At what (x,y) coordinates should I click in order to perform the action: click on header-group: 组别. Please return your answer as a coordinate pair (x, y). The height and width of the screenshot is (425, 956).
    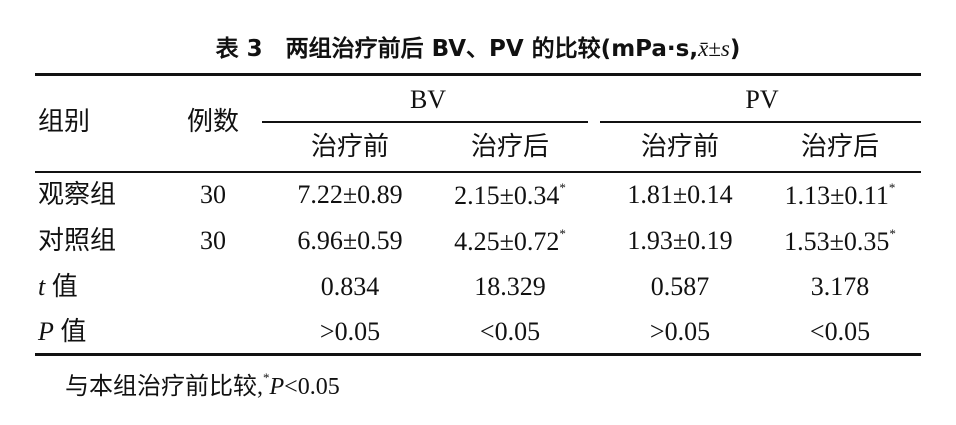
    Looking at the image, I should click on (64, 121).